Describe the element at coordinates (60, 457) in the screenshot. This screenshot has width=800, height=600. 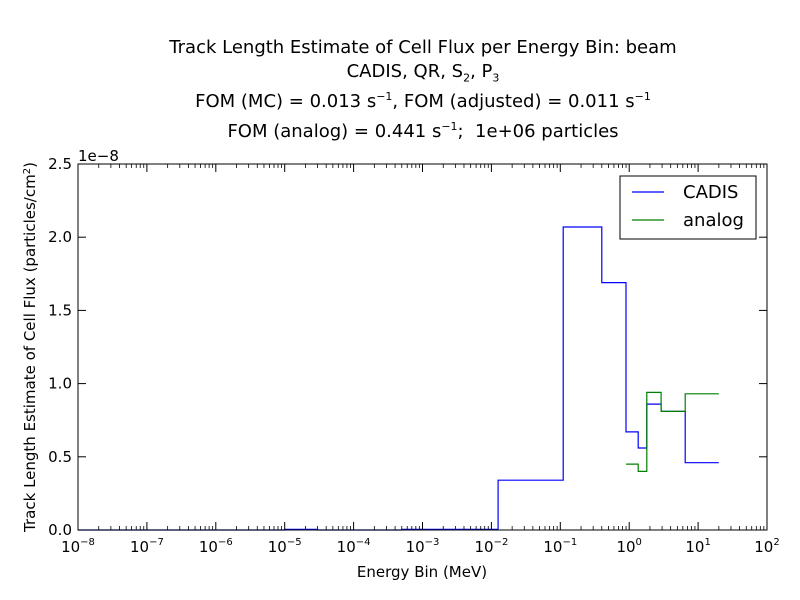
I see `y-tick-label: 0.5` at that location.